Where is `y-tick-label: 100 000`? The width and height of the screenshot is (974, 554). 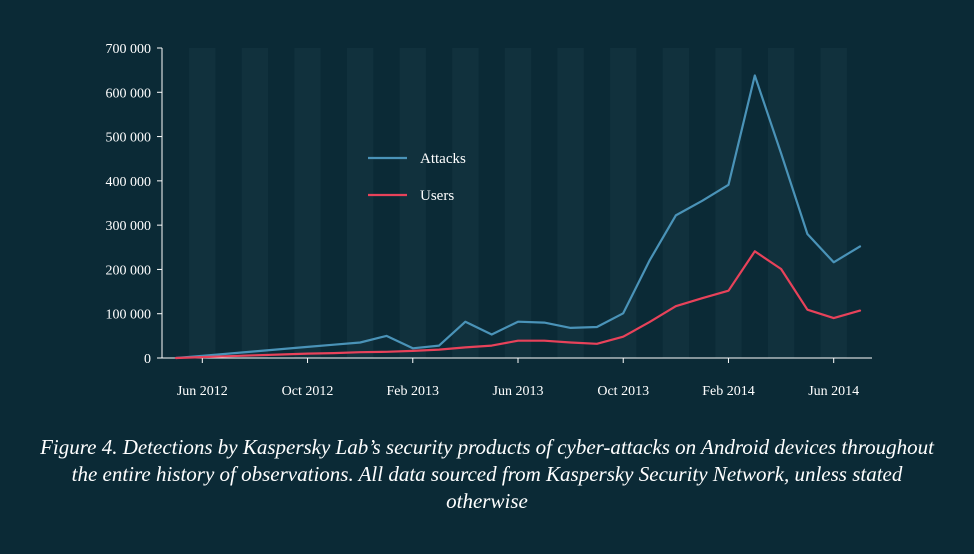
y-tick-label: 100 000 is located at coordinates (129, 315).